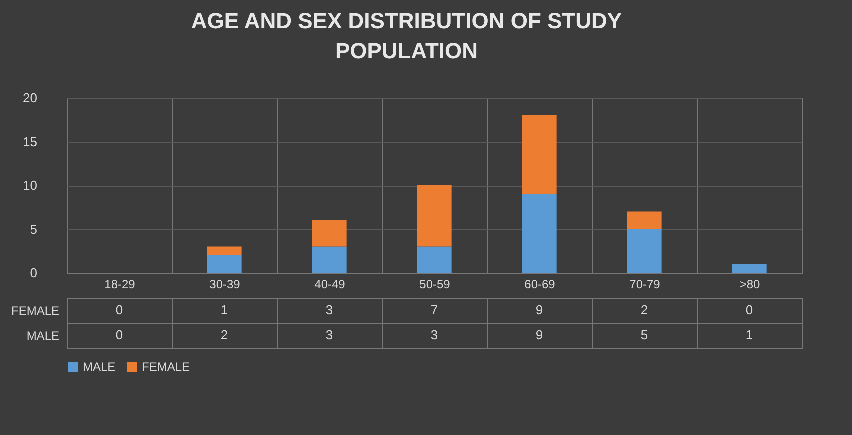 Image resolution: width=852 pixels, height=435 pixels. Describe the element at coordinates (30, 142) in the screenshot. I see `y-tick-label: 15` at that location.